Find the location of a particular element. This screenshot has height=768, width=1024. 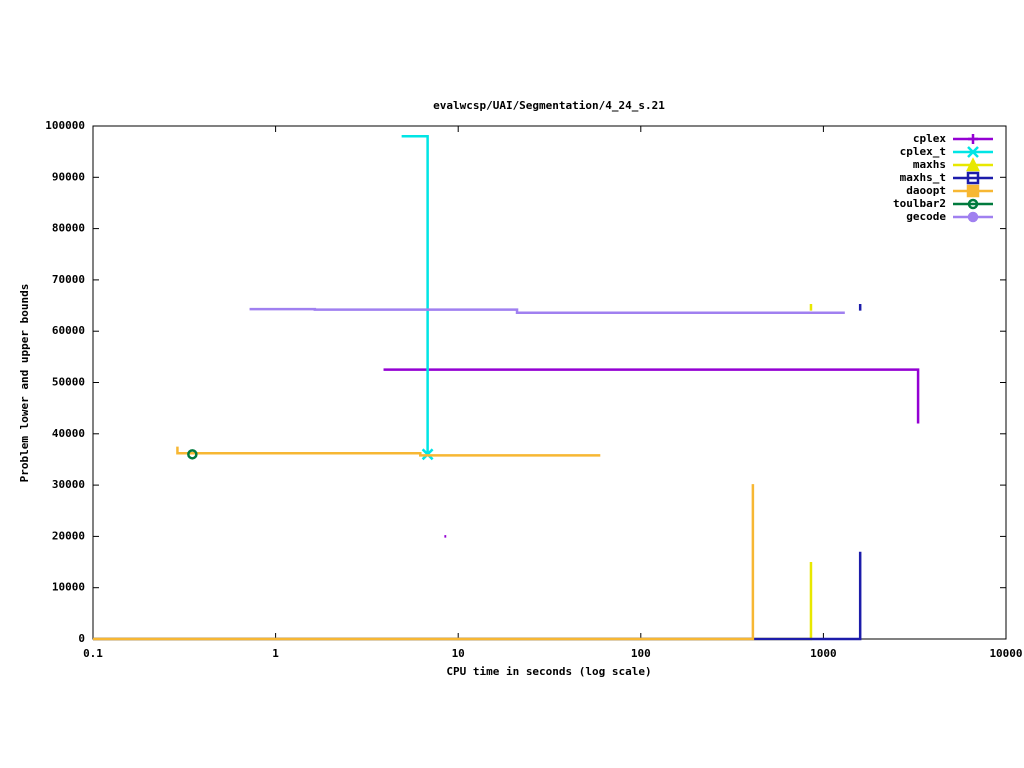

legend-label: cplex_t is located at coordinates (923, 151).